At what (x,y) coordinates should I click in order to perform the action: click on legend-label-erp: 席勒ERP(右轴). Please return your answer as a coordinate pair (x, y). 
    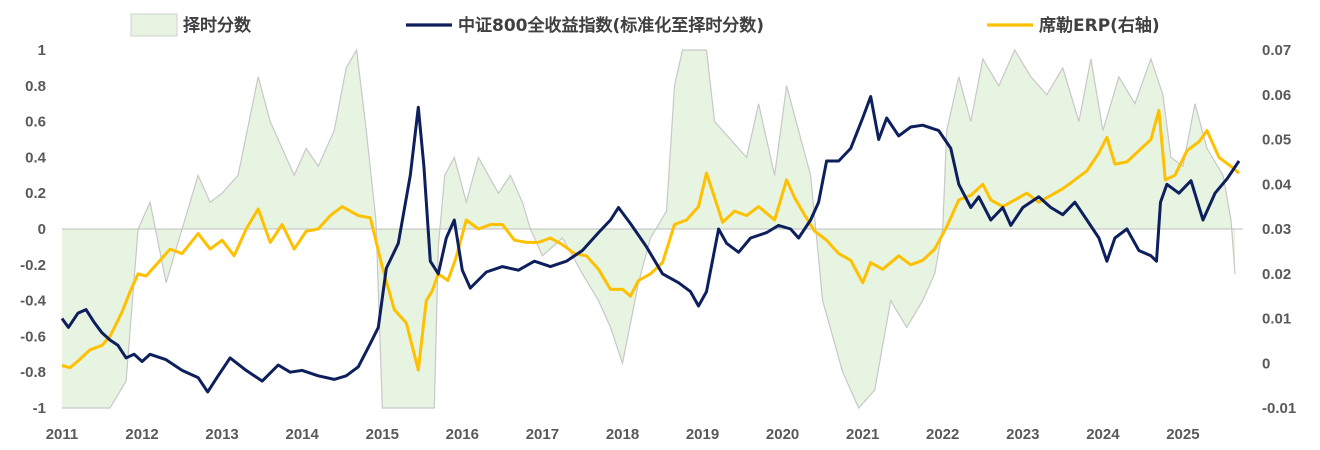
    Looking at the image, I should click on (1099, 25).